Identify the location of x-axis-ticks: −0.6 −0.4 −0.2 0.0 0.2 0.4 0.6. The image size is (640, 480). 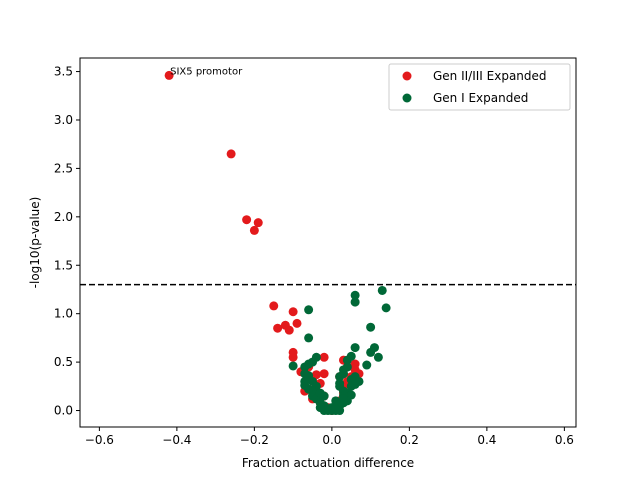
(329, 437).